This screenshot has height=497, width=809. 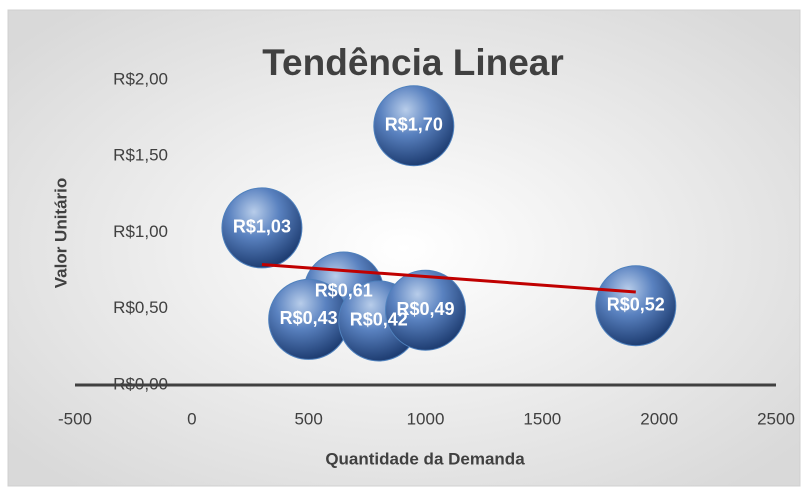 I want to click on data-label: R$0,43, so click(x=309, y=318).